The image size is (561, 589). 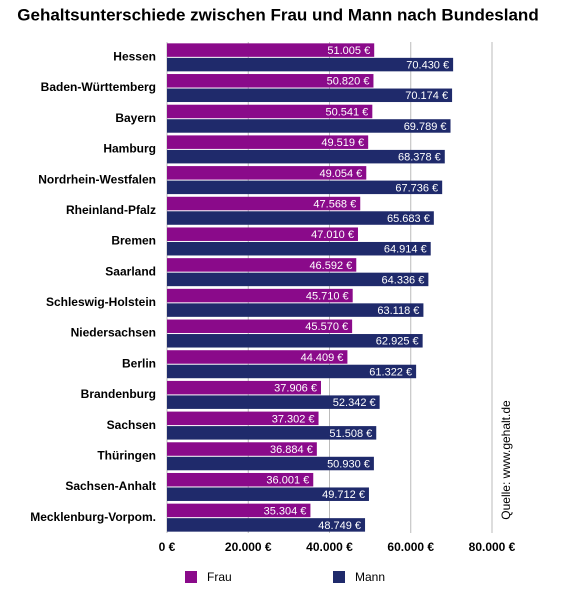 What do you see at coordinates (346, 112) in the screenshot?
I see `value-label: 50.541 €` at bounding box center [346, 112].